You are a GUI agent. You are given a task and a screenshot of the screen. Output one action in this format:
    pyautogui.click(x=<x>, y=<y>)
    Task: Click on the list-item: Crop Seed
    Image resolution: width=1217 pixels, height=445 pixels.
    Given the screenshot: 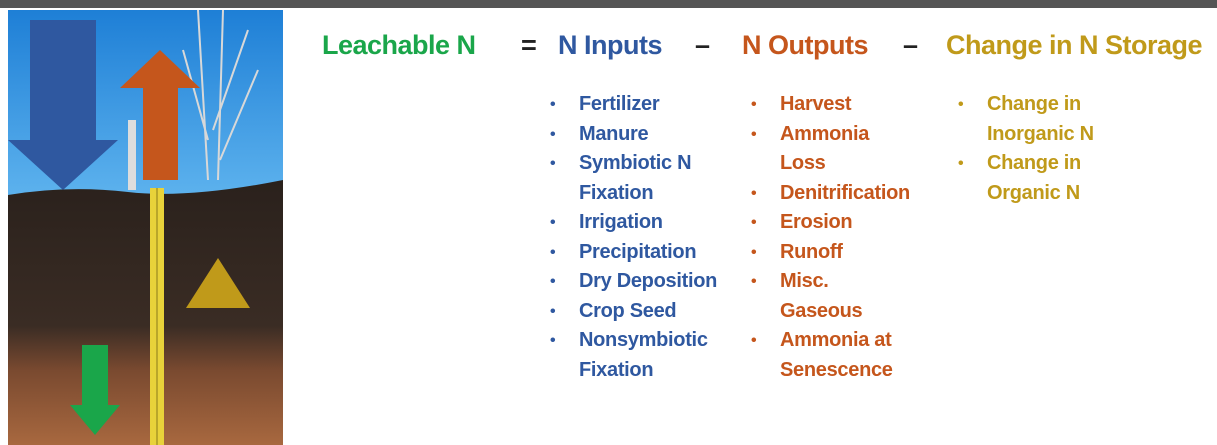 What is the action you would take?
    pyautogui.click(x=633, y=312)
    